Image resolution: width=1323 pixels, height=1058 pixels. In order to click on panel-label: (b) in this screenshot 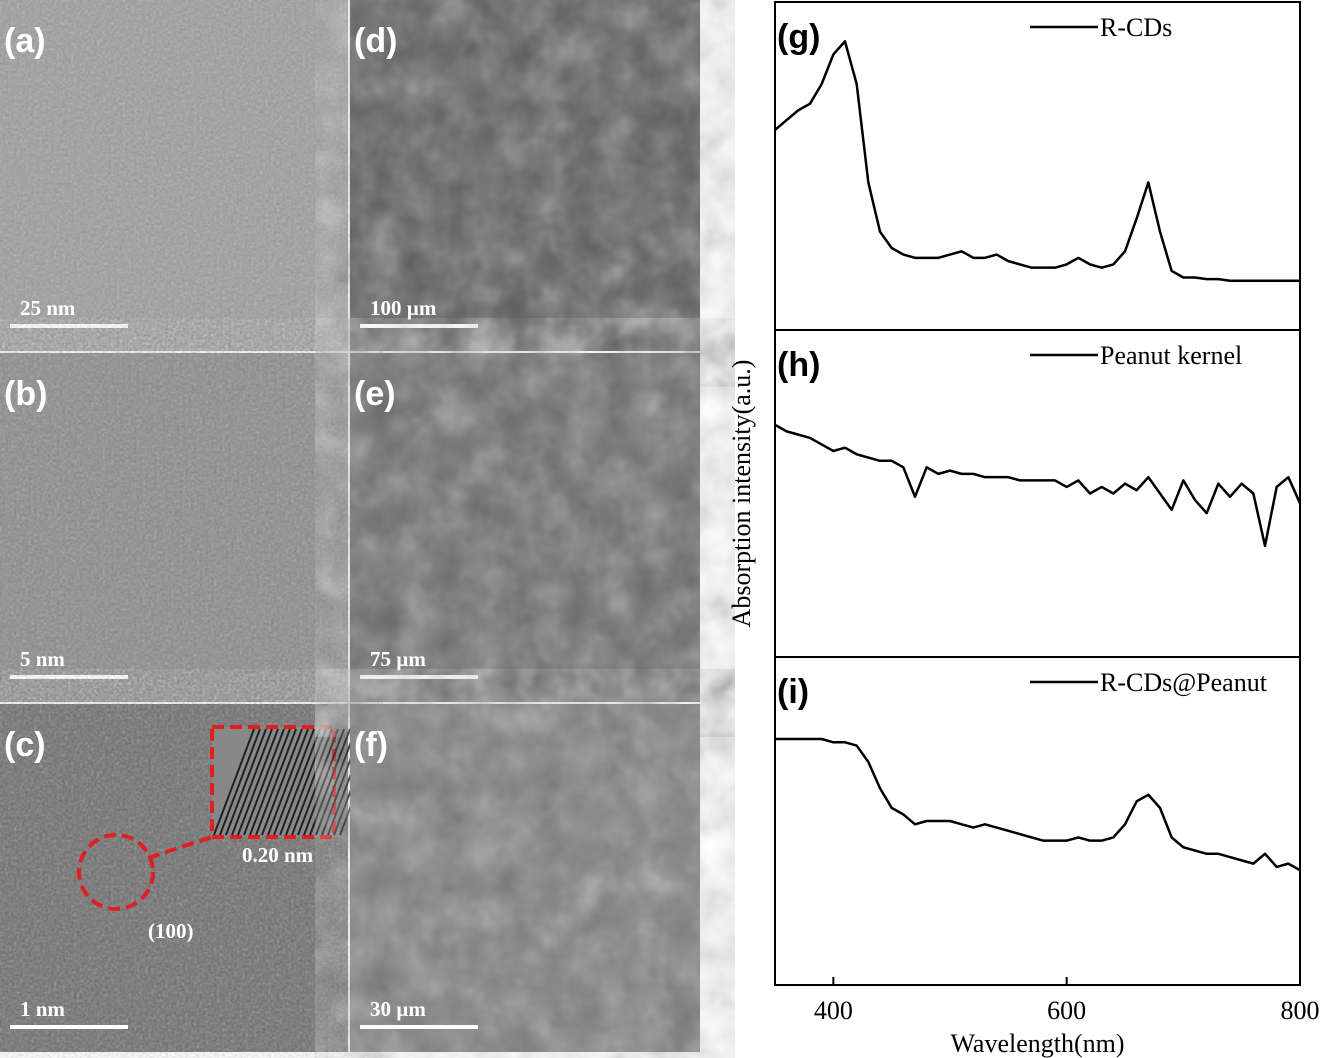, I will do `click(25, 394)`.